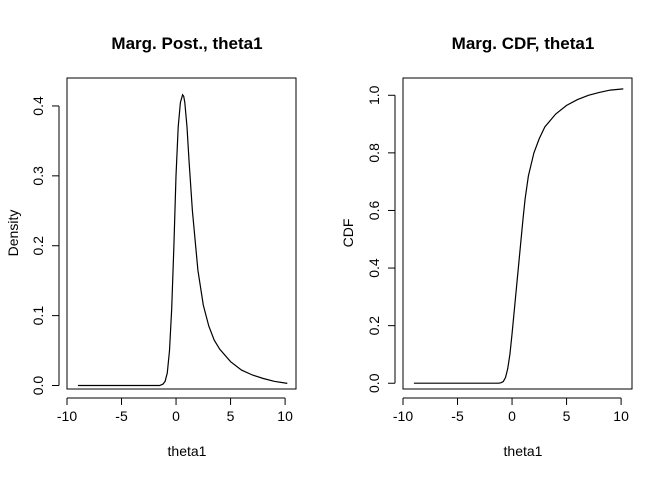 This screenshot has height=480, width=672. Describe the element at coordinates (381, 239) in the screenshot. I see `y-axis: 0.0 0.2 0.4 0.6 0.8 1.0` at that location.